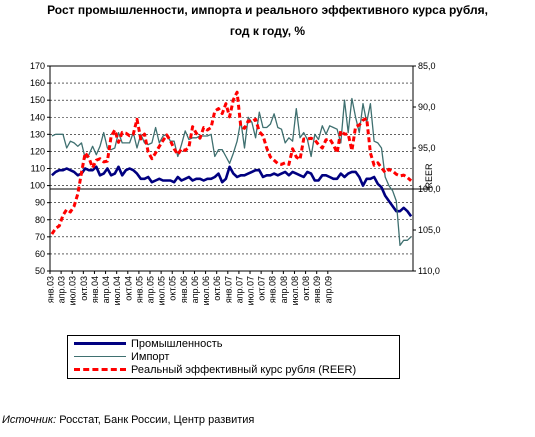 Image resolution: width=535 pixels, height=437 pixels. Describe the element at coordinates (317, 289) in the screenshot. I see `x-tick-label: янв.09` at that location.